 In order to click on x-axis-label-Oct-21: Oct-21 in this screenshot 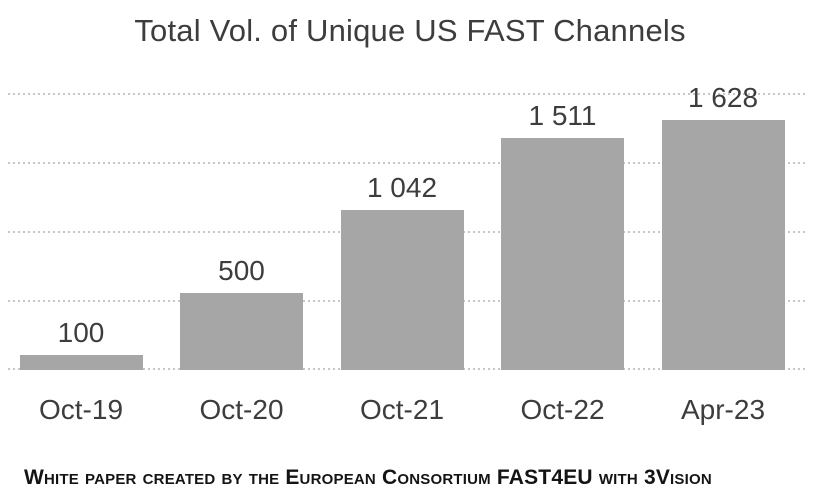, I will do `click(402, 409)`.